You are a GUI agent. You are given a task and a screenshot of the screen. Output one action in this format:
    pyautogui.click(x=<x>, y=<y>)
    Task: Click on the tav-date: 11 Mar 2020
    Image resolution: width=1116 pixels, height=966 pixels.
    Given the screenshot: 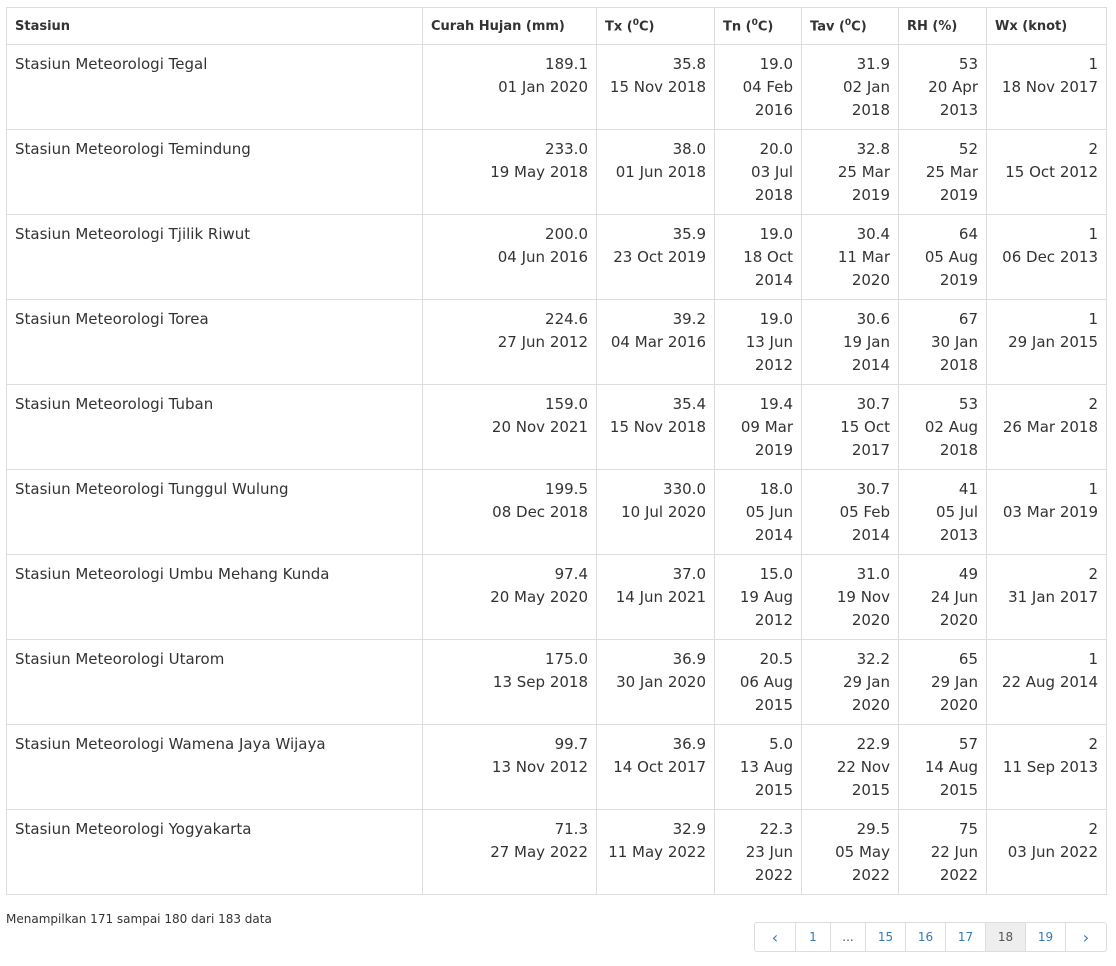 What is the action you would take?
    pyautogui.click(x=863, y=268)
    